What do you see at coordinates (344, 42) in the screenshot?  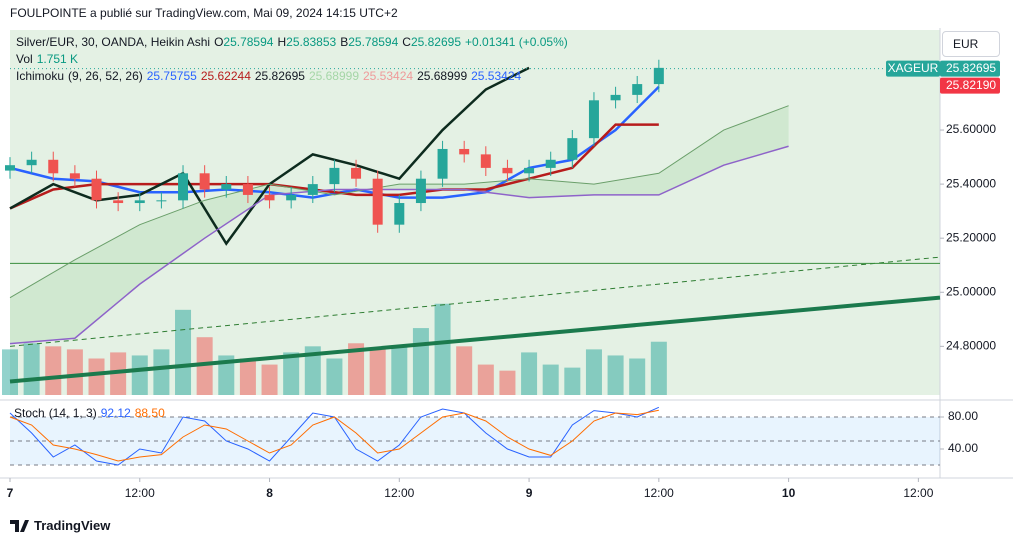 I see `ohlc-key: B` at bounding box center [344, 42].